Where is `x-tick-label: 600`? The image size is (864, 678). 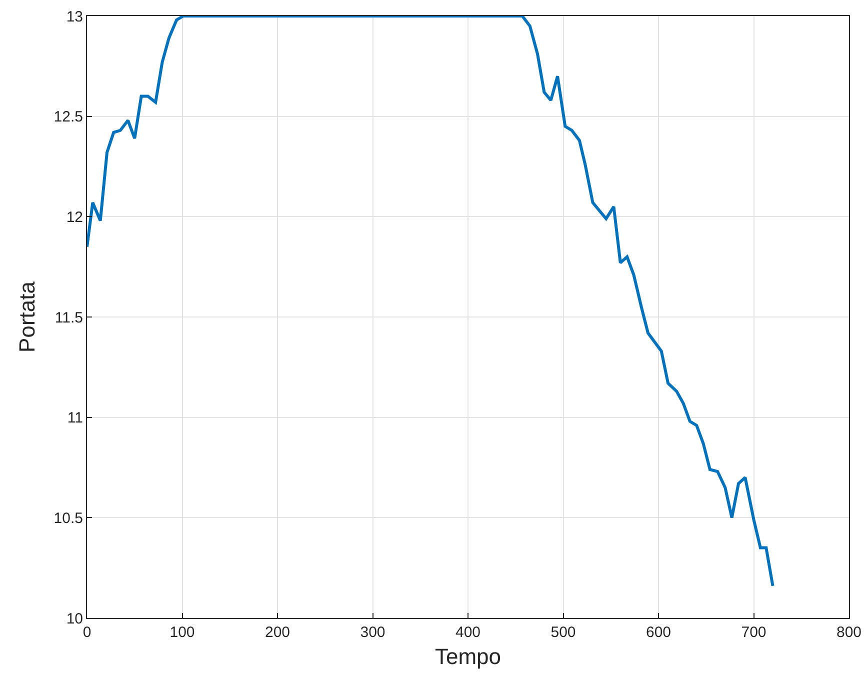 x-tick-label: 600 is located at coordinates (659, 632).